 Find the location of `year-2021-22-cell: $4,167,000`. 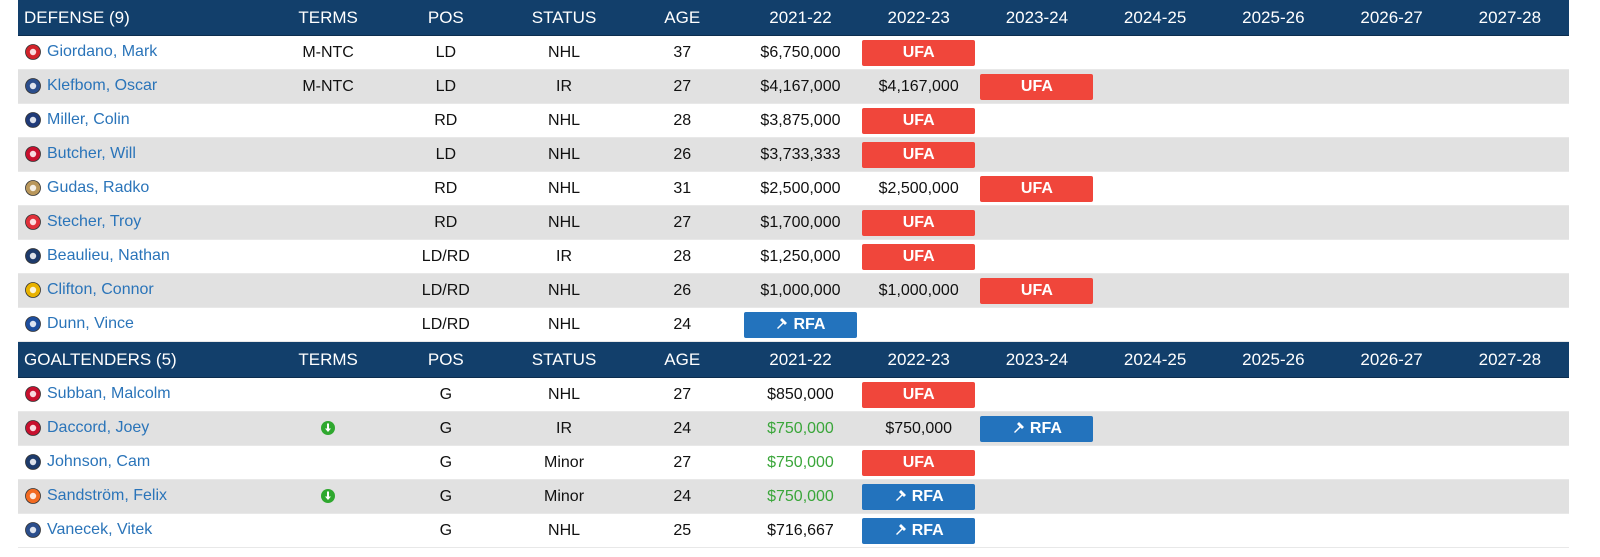

year-2021-22-cell: $4,167,000 is located at coordinates (800, 86).